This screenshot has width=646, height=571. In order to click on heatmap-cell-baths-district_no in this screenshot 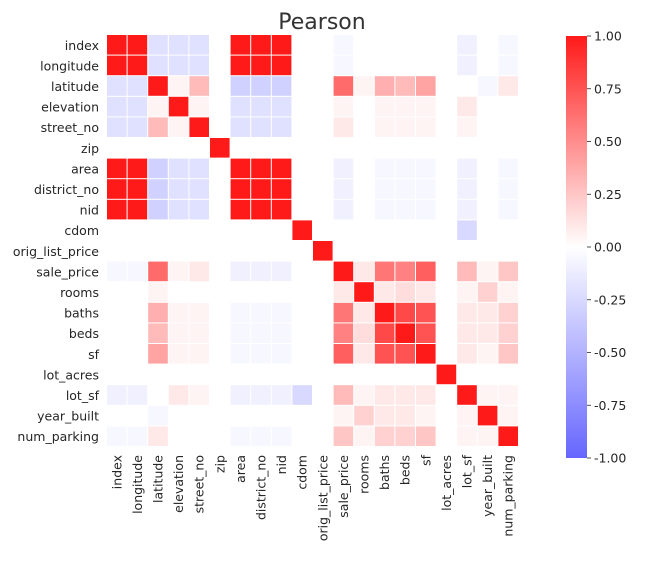, I will do `click(261, 312)`.